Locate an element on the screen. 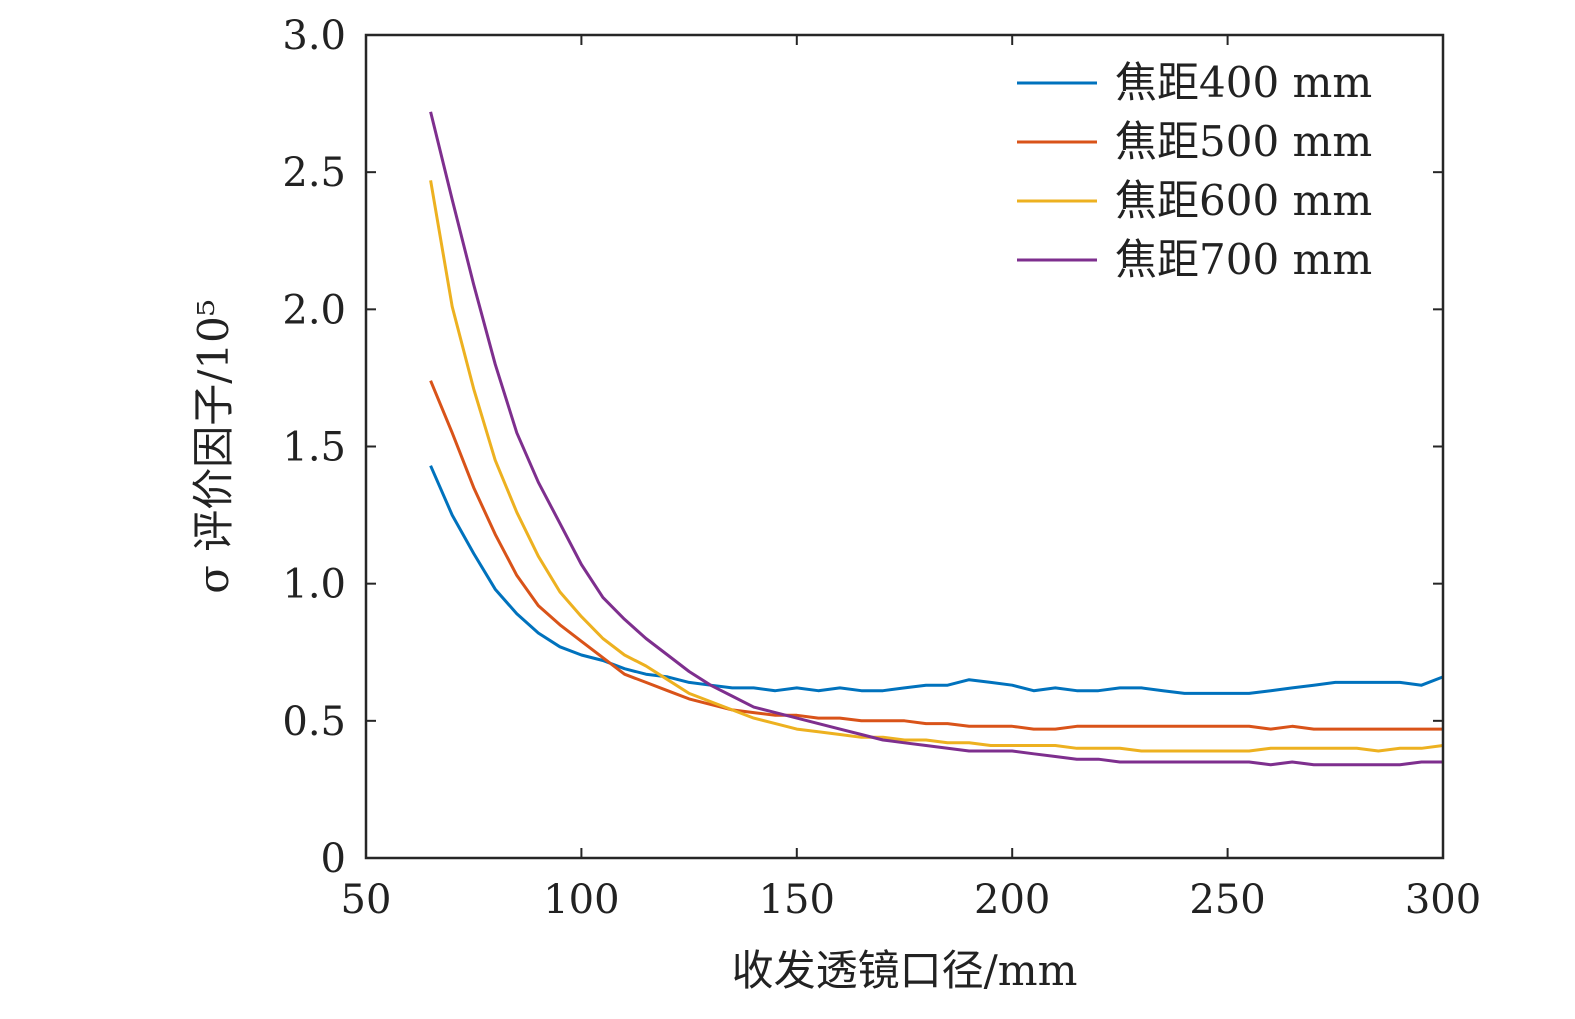  x-tick-label: 100 is located at coordinates (581, 900).